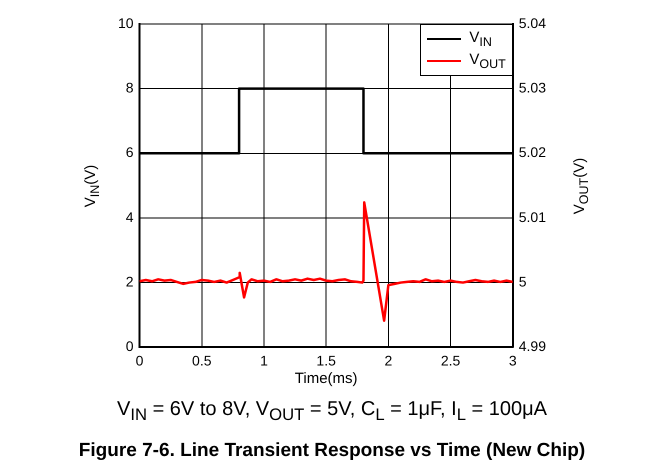 This screenshot has width=664, height=476. What do you see at coordinates (532, 346) in the screenshot?
I see `y2-tick-label: 4.99` at bounding box center [532, 346].